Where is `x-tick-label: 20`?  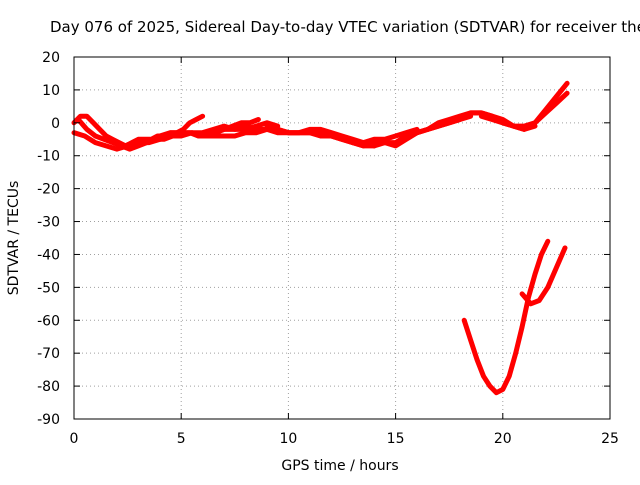
x-tick-label: 20 is located at coordinates (503, 439).